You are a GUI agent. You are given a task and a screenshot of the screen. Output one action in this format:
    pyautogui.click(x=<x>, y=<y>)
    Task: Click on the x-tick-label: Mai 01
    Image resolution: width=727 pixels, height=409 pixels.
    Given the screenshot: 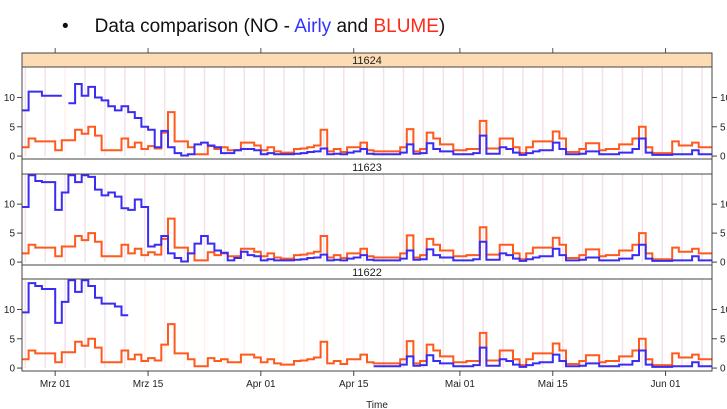 What is the action you would take?
    pyautogui.click(x=460, y=384)
    